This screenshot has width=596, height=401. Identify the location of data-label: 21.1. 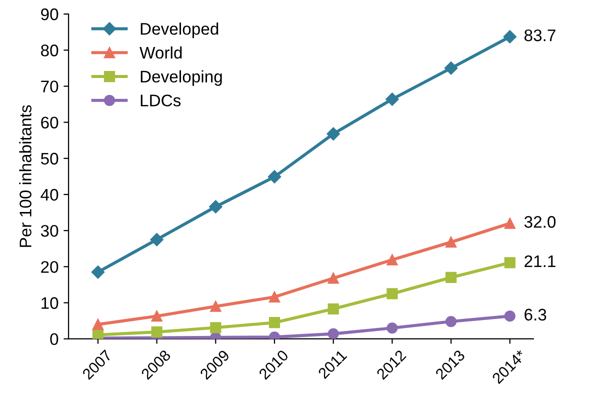
(540, 261).